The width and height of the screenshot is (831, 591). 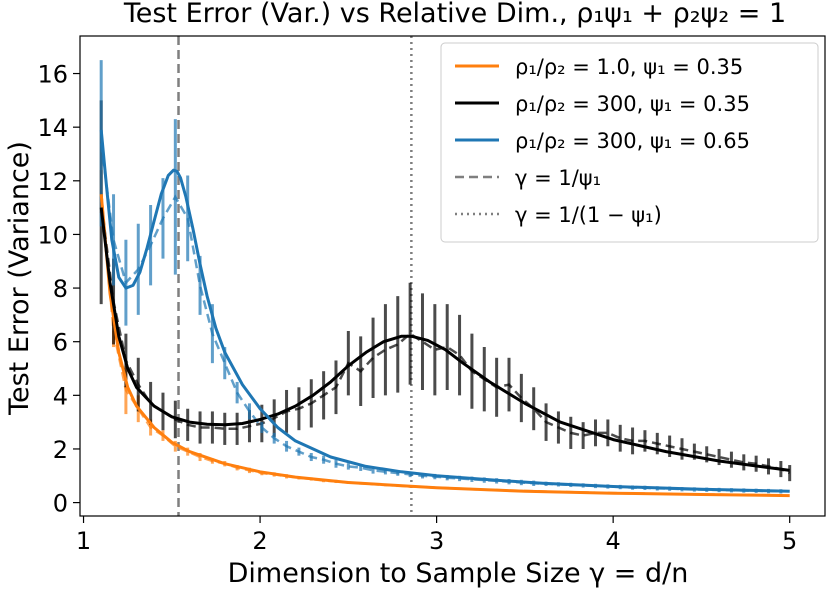 I want to click on legend-label-blue: ρ₁/ρ₂ = 300, ψ₁ = 0.65, so click(x=632, y=141).